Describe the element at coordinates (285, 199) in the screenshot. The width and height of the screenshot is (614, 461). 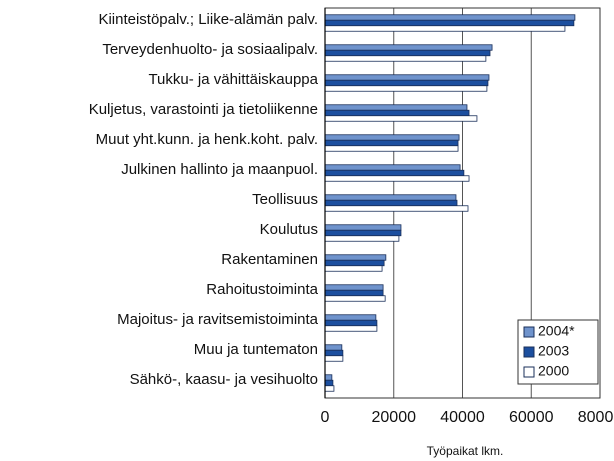
I see `y-tick-label: Teollisuus` at that location.